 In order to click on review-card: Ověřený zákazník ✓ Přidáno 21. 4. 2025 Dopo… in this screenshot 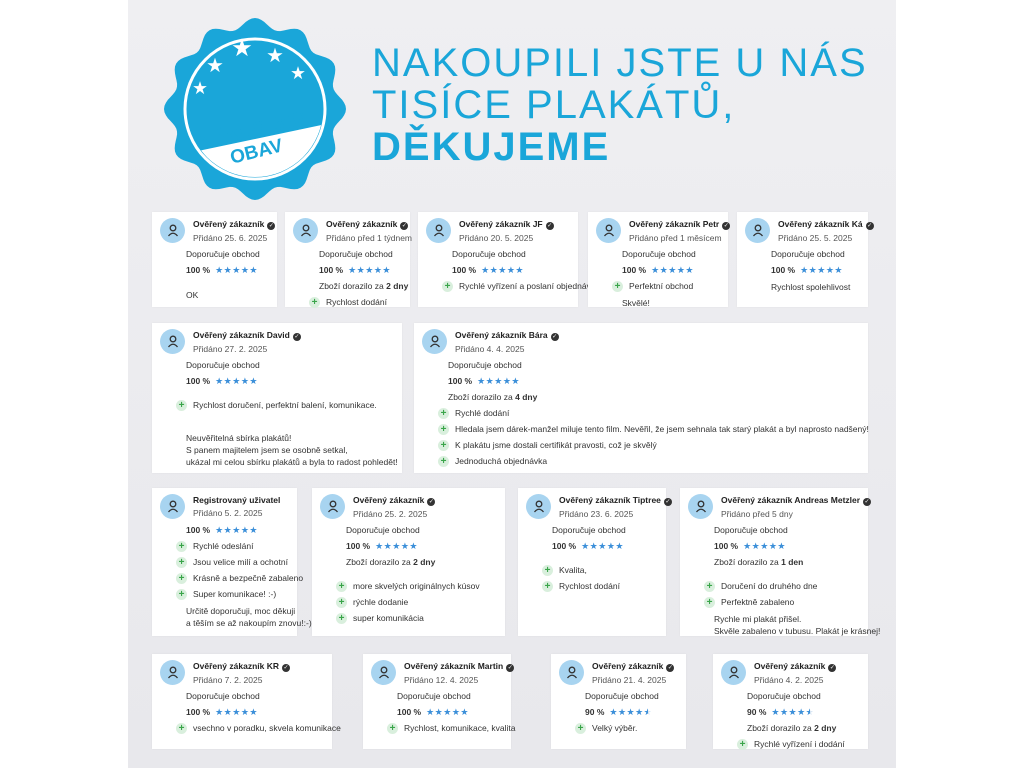, I will do `click(618, 701)`.